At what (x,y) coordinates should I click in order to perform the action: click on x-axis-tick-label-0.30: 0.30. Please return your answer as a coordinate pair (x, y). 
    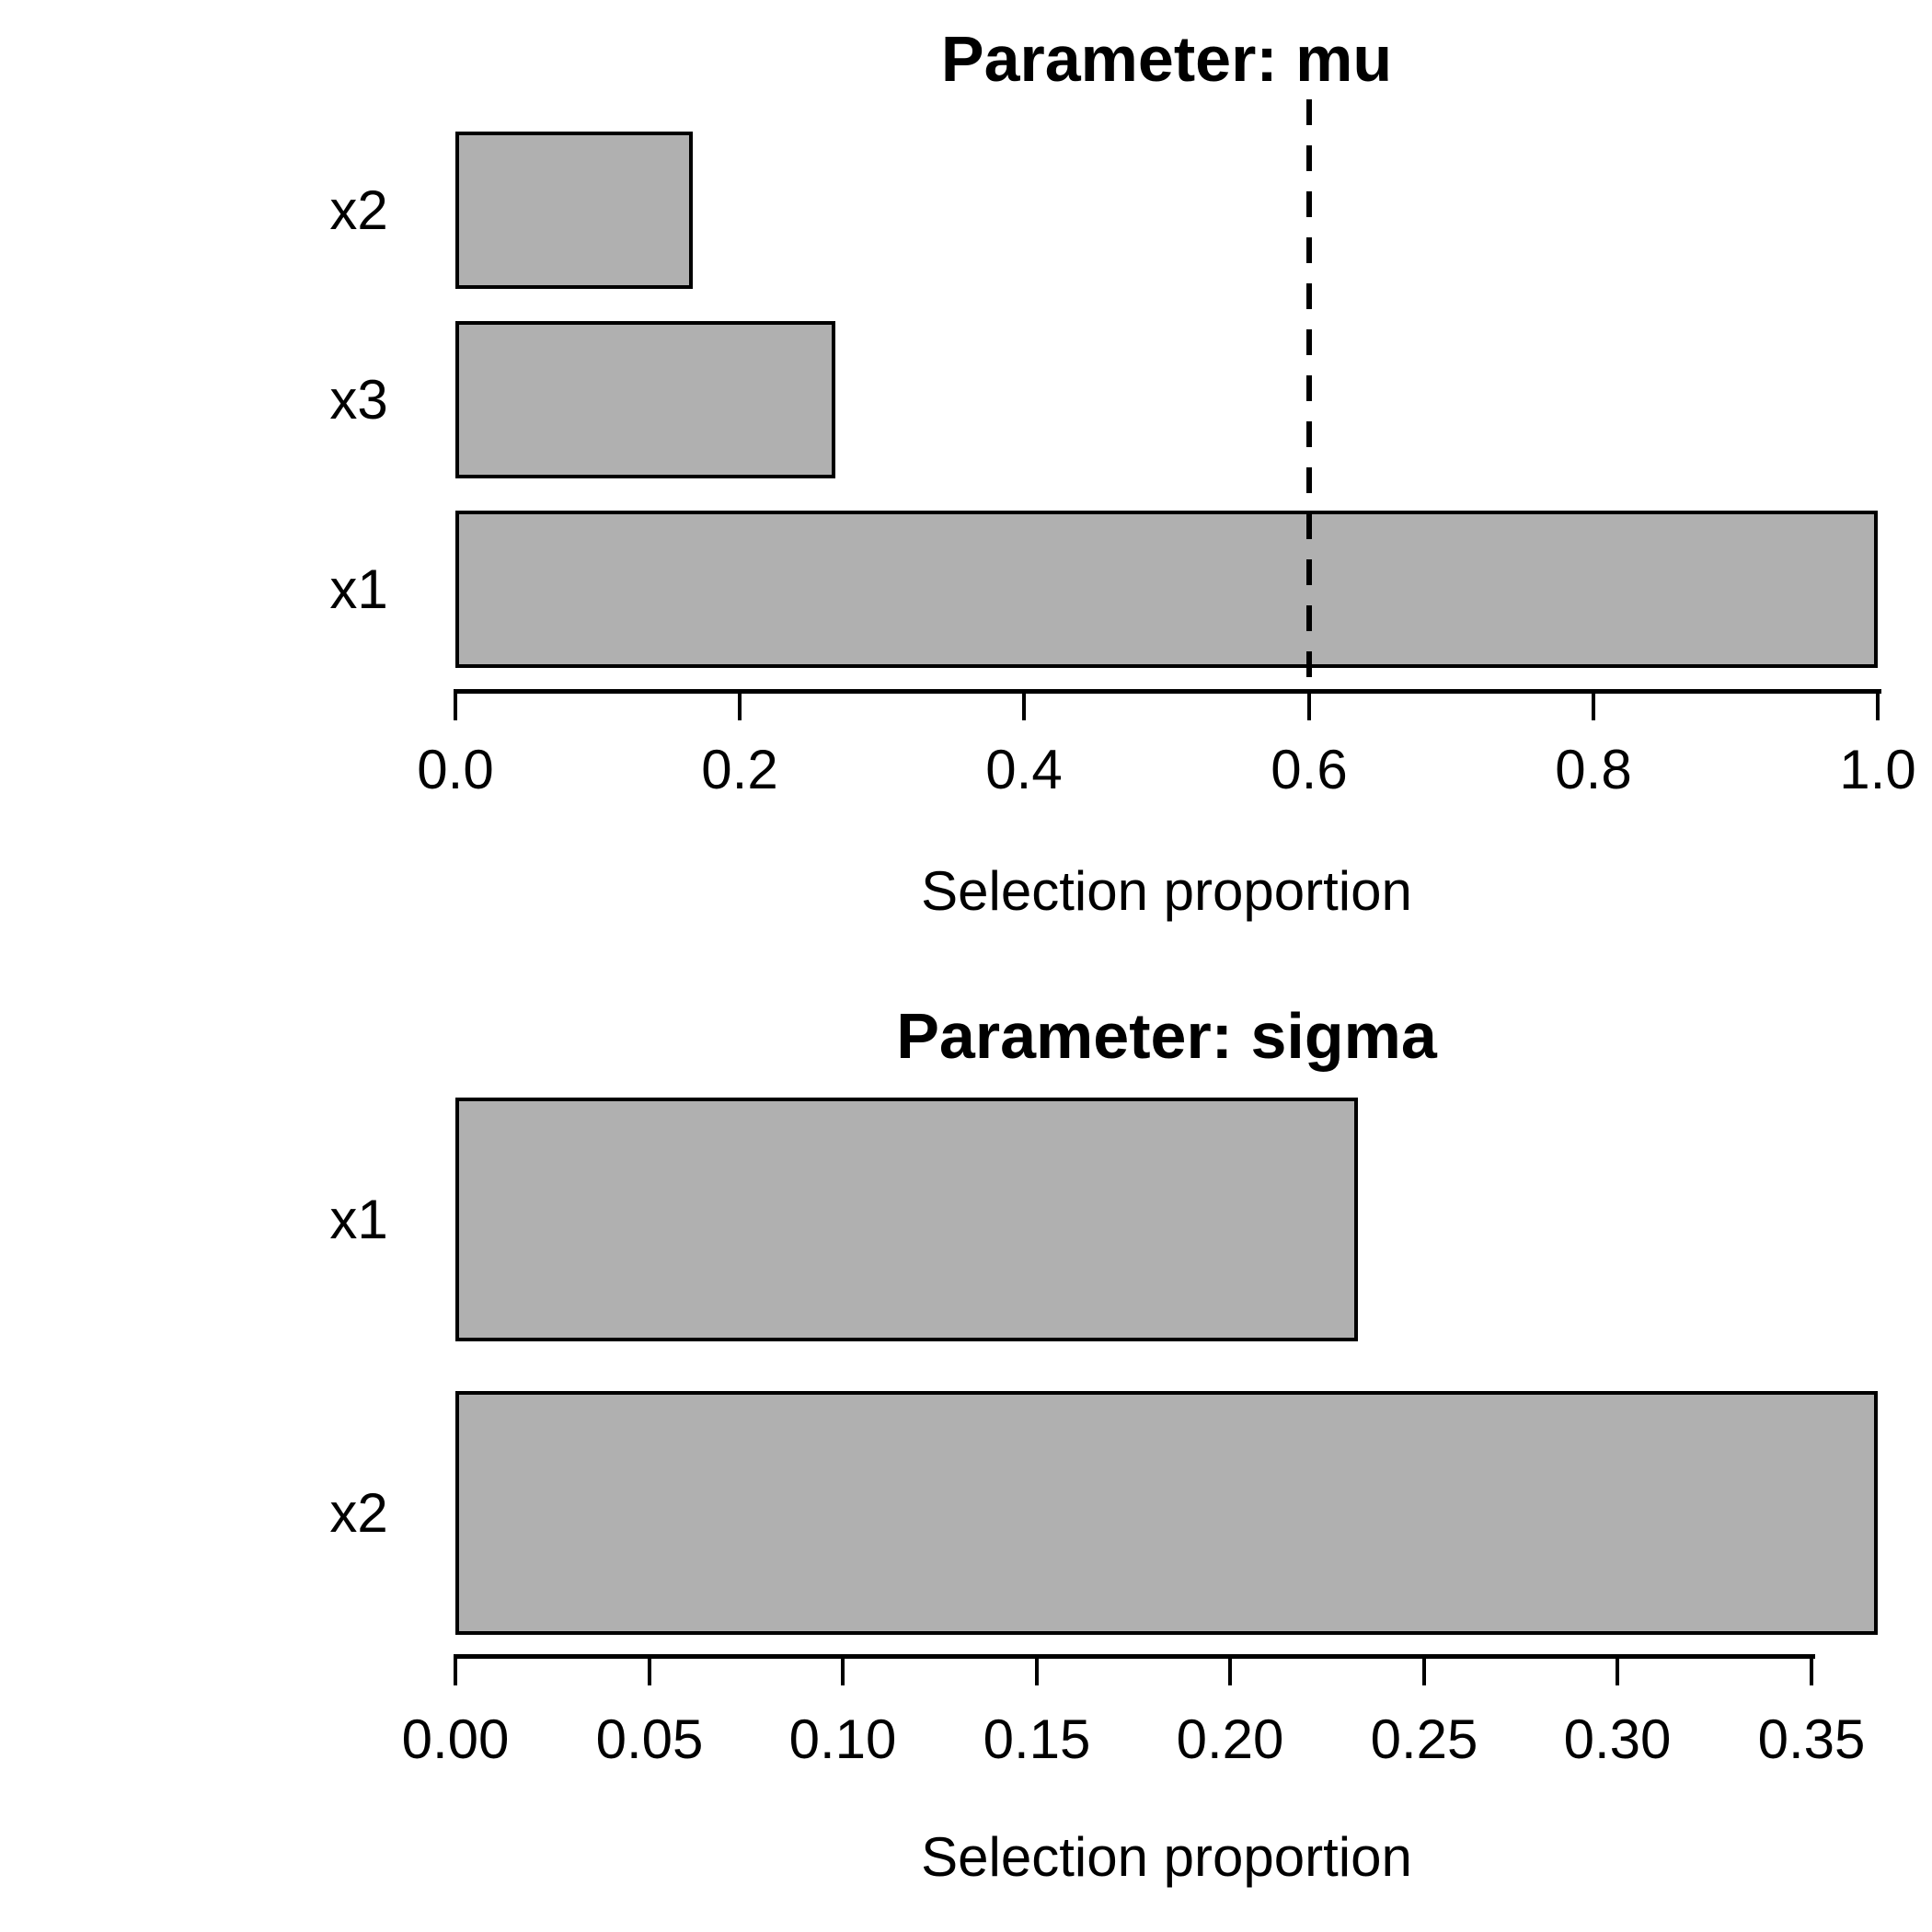
    Looking at the image, I should click on (1617, 1739).